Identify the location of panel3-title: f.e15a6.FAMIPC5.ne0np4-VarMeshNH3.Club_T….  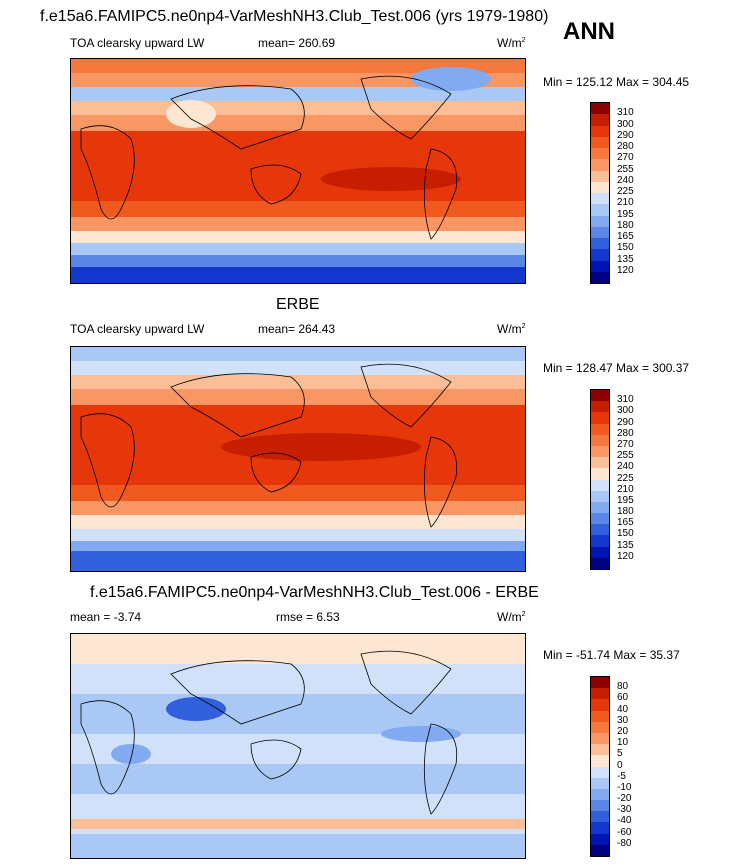
(314, 592).